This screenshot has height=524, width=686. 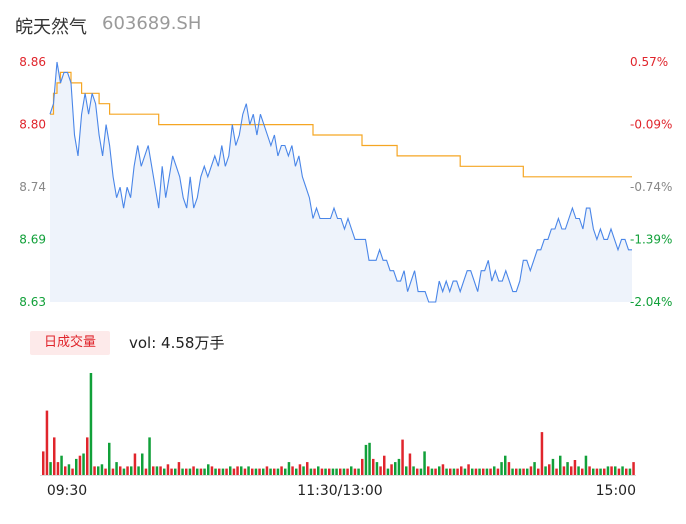 I want to click on volume-badge: 日成交量, so click(x=70, y=343).